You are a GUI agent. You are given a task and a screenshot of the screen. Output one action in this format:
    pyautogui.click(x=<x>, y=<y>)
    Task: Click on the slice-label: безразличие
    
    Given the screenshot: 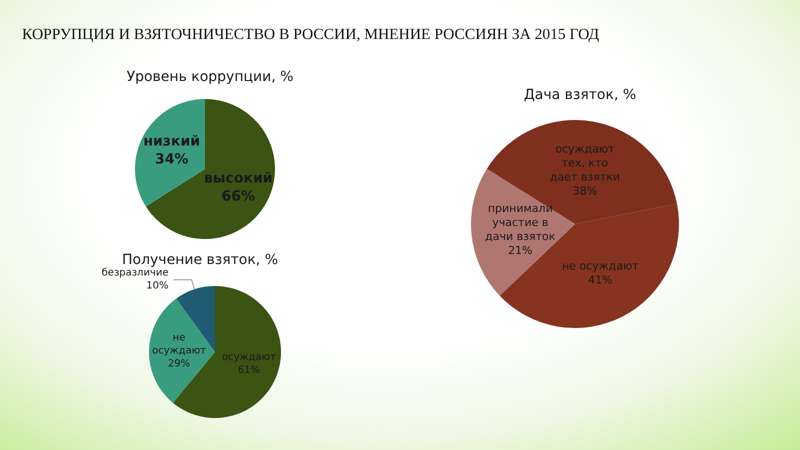 What is the action you would take?
    pyautogui.click(x=135, y=273)
    